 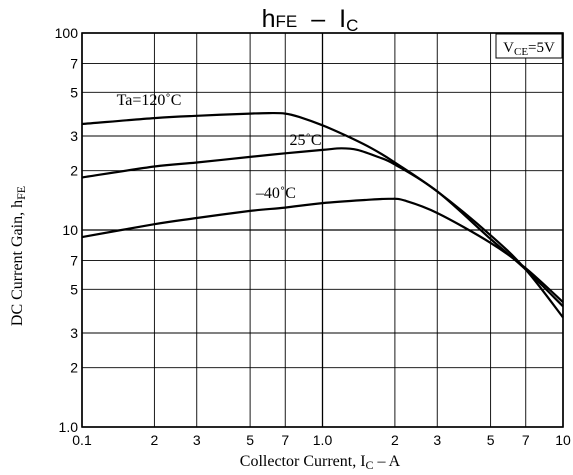 I want to click on condition-box-frame, so click(x=529, y=46).